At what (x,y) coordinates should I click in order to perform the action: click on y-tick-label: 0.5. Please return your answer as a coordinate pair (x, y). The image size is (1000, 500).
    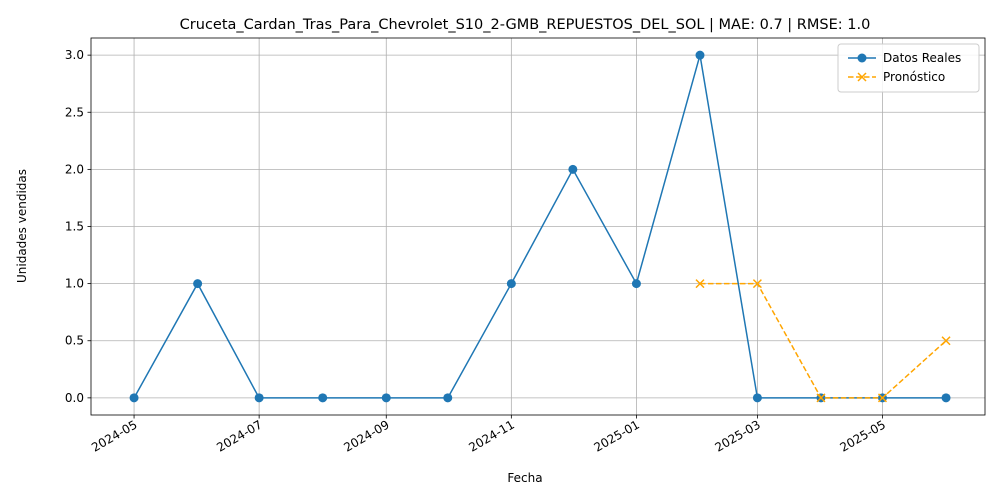
    Looking at the image, I should click on (74, 341).